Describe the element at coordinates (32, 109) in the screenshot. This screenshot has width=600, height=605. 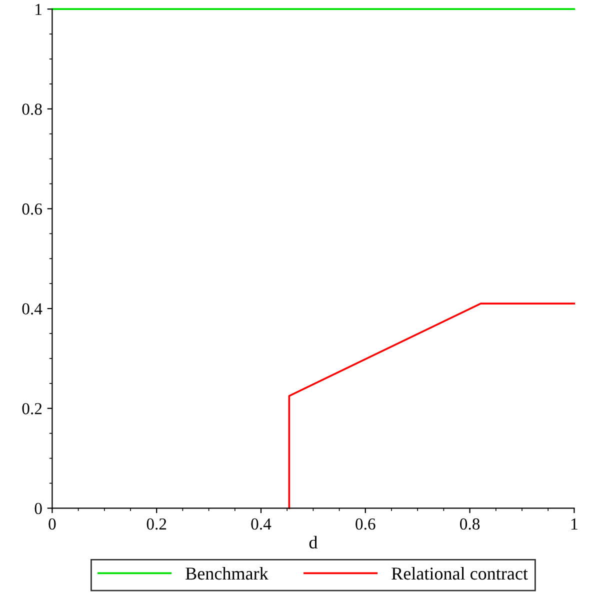
I see `y-tick-label: 0.8` at that location.